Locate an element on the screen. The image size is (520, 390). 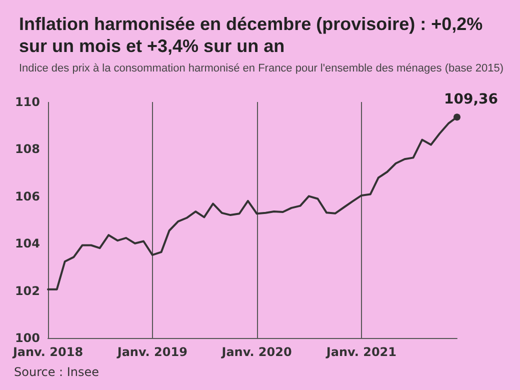
y-tick-label: 108 is located at coordinates (27, 149).